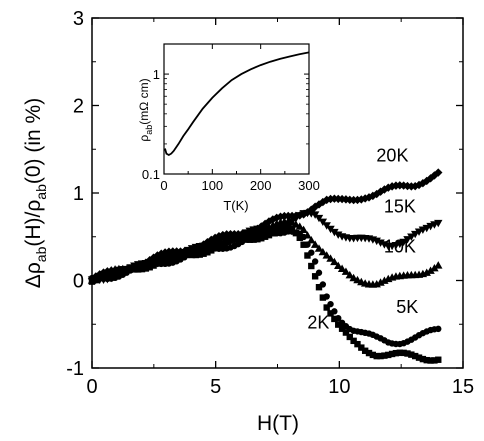 The image size is (484, 441). I want to click on inset-chart: 0 100 200 300 0.11 T(K) ρab(mΩ cm), so click(228, 128).